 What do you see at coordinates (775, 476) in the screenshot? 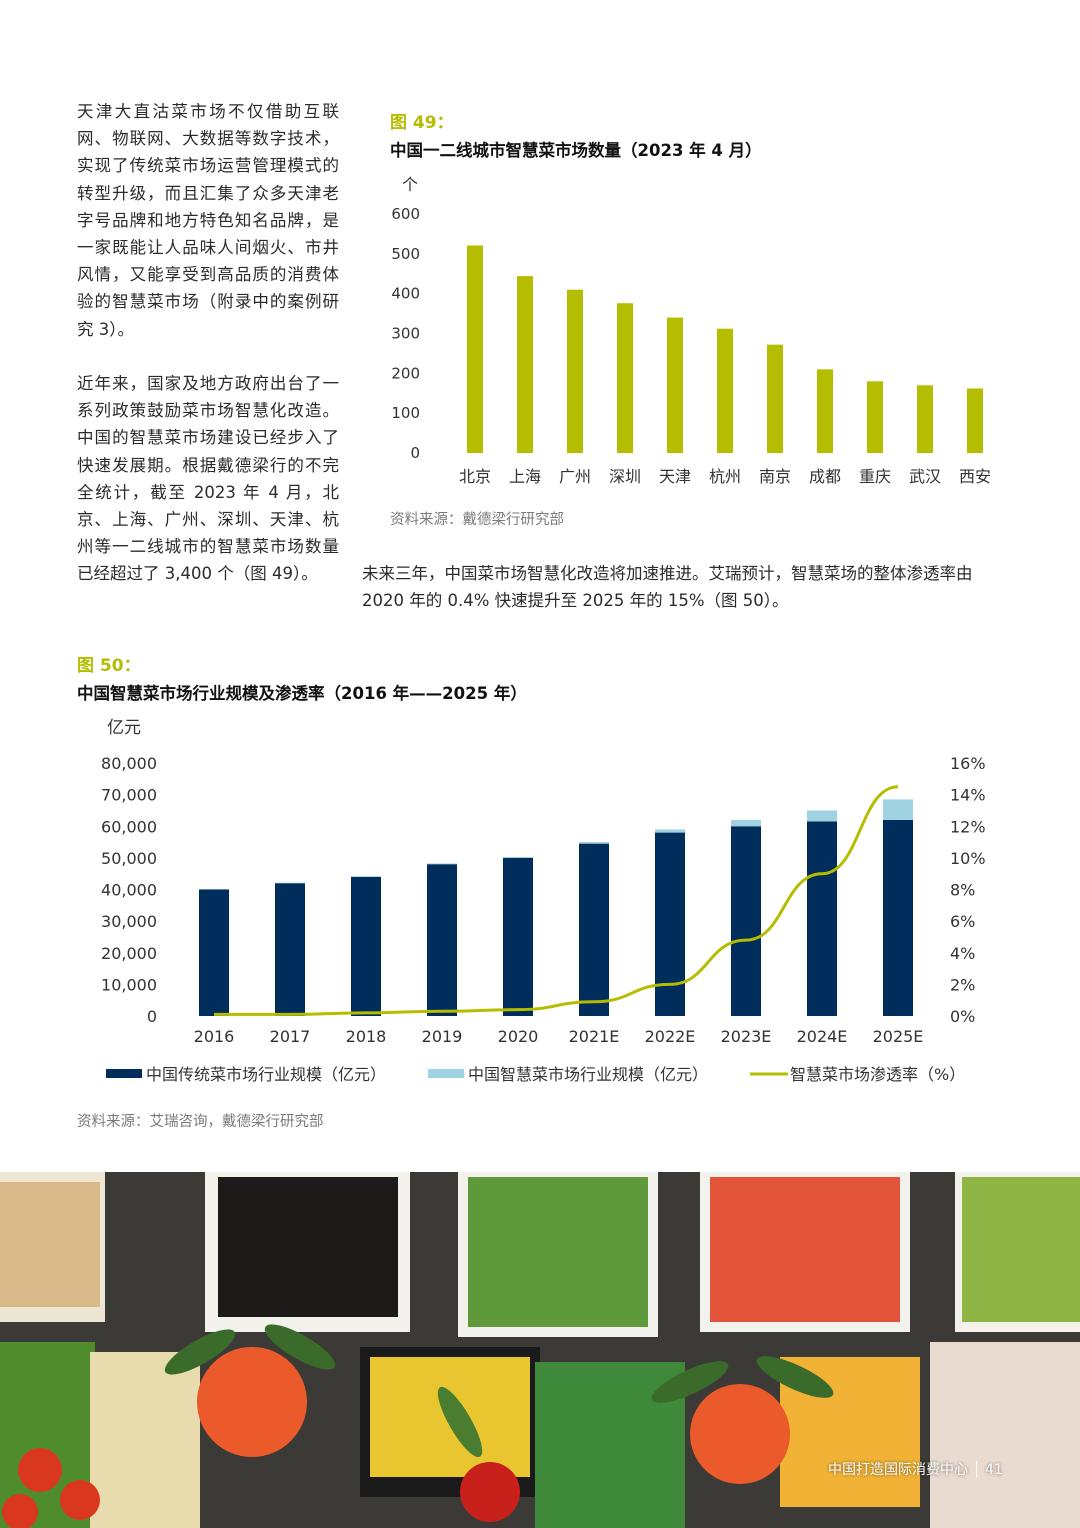
I see `fig49-xtick-label: 南京` at bounding box center [775, 476].